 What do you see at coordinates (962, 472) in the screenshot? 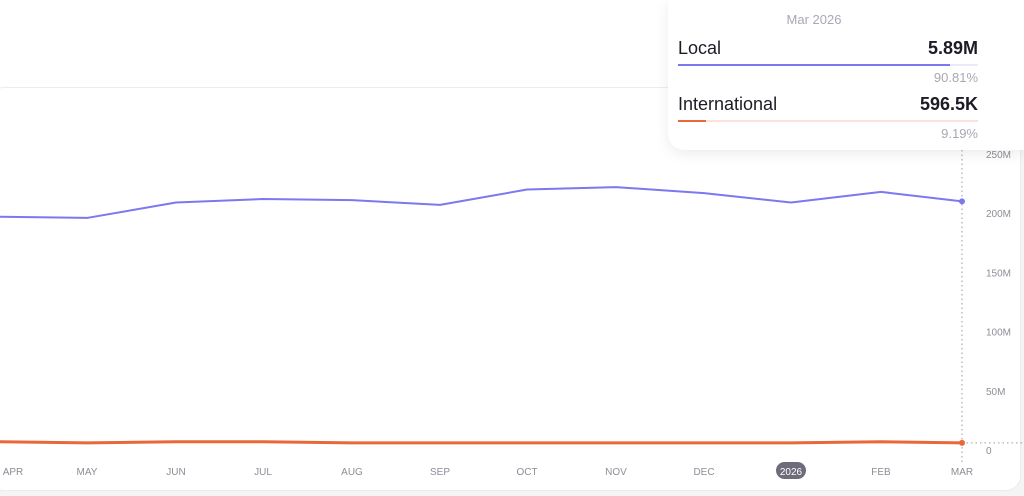
I see `x-tick-label: MAR` at bounding box center [962, 472].